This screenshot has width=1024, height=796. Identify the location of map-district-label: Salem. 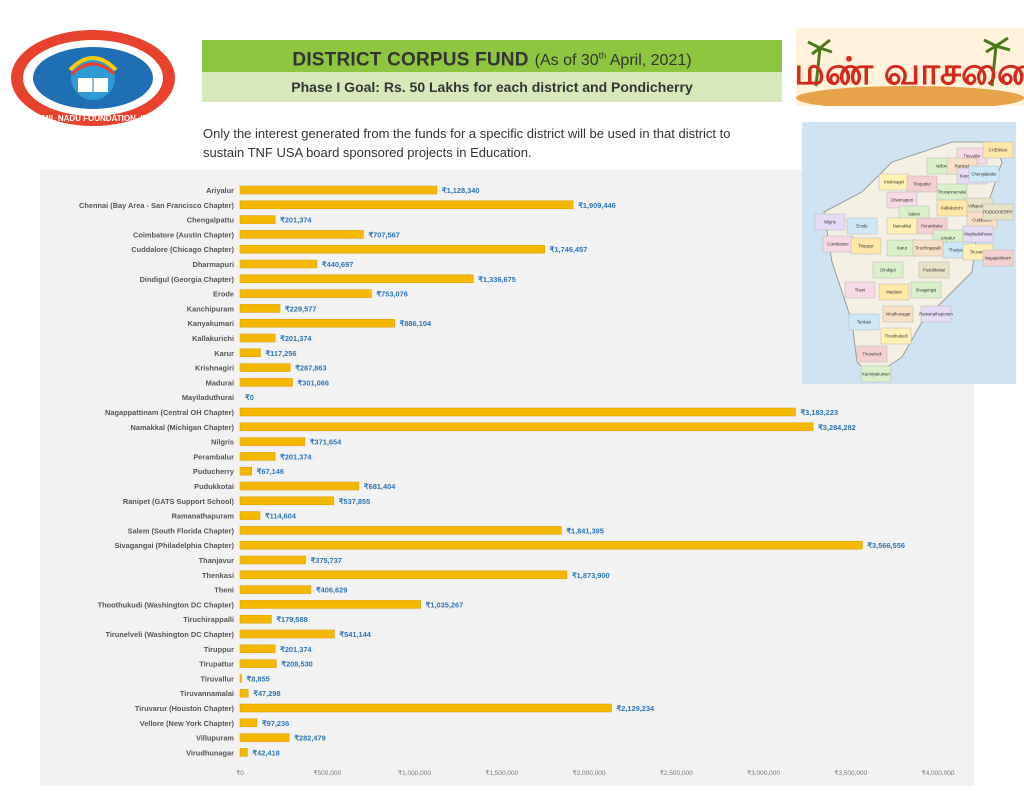
(914, 214).